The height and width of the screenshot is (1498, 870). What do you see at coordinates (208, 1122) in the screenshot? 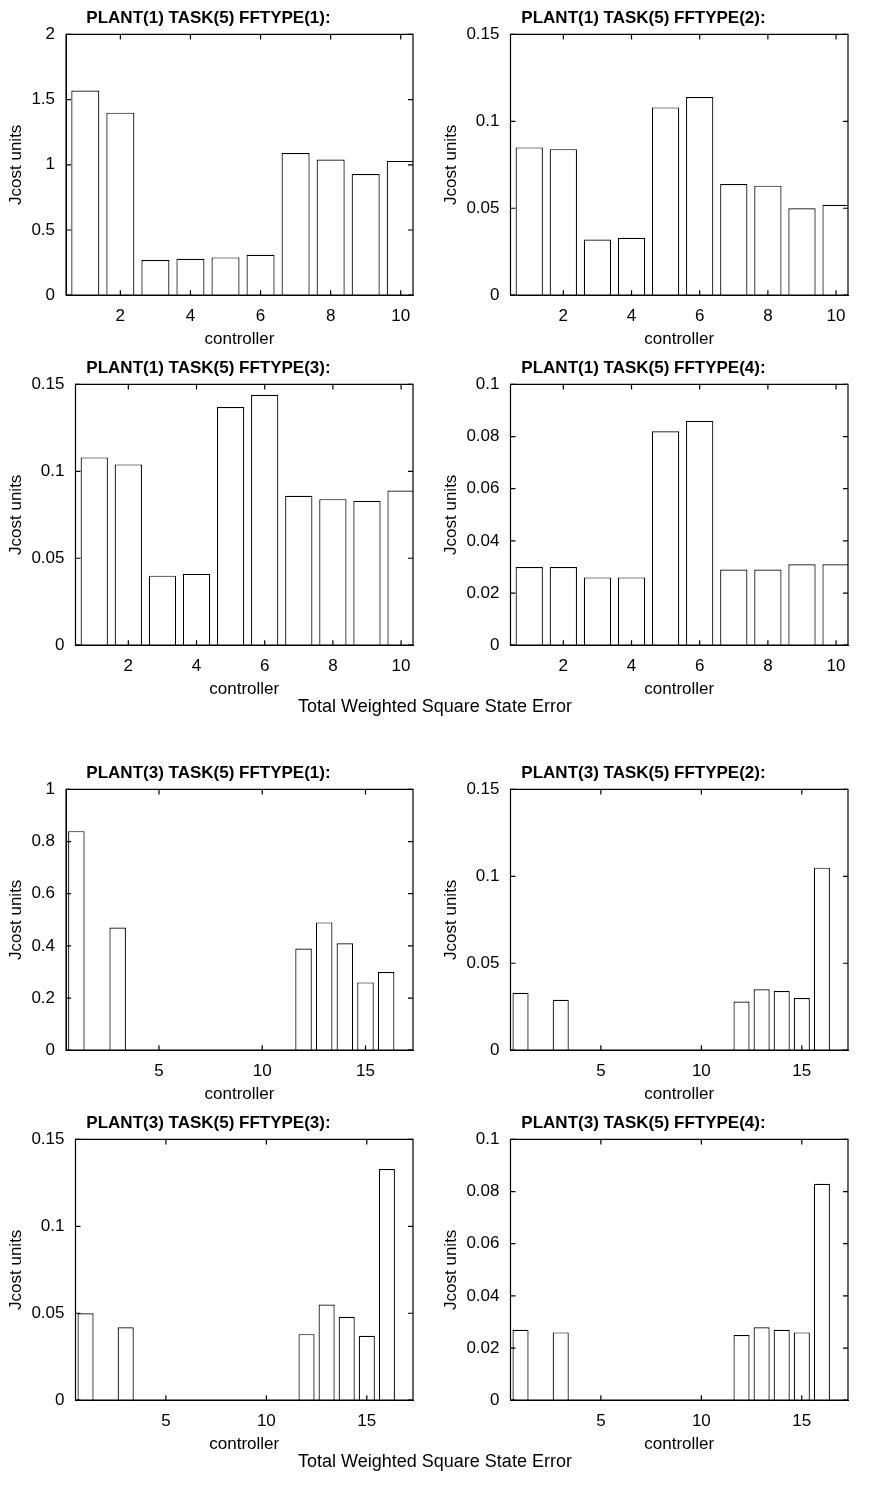
I see `chart-title: PLANT(3) TASK(5) FFTYPE(3):` at bounding box center [208, 1122].